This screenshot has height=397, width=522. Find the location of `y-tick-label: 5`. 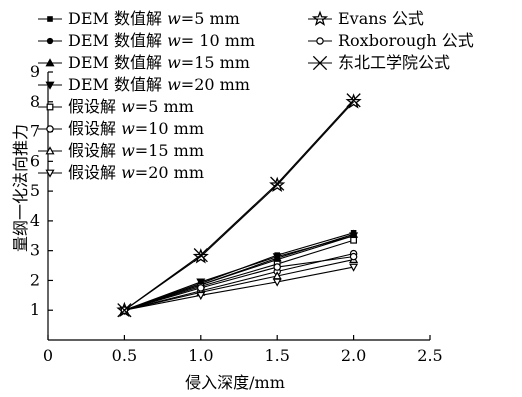

y-tick-label: 5 is located at coordinates (35, 190).